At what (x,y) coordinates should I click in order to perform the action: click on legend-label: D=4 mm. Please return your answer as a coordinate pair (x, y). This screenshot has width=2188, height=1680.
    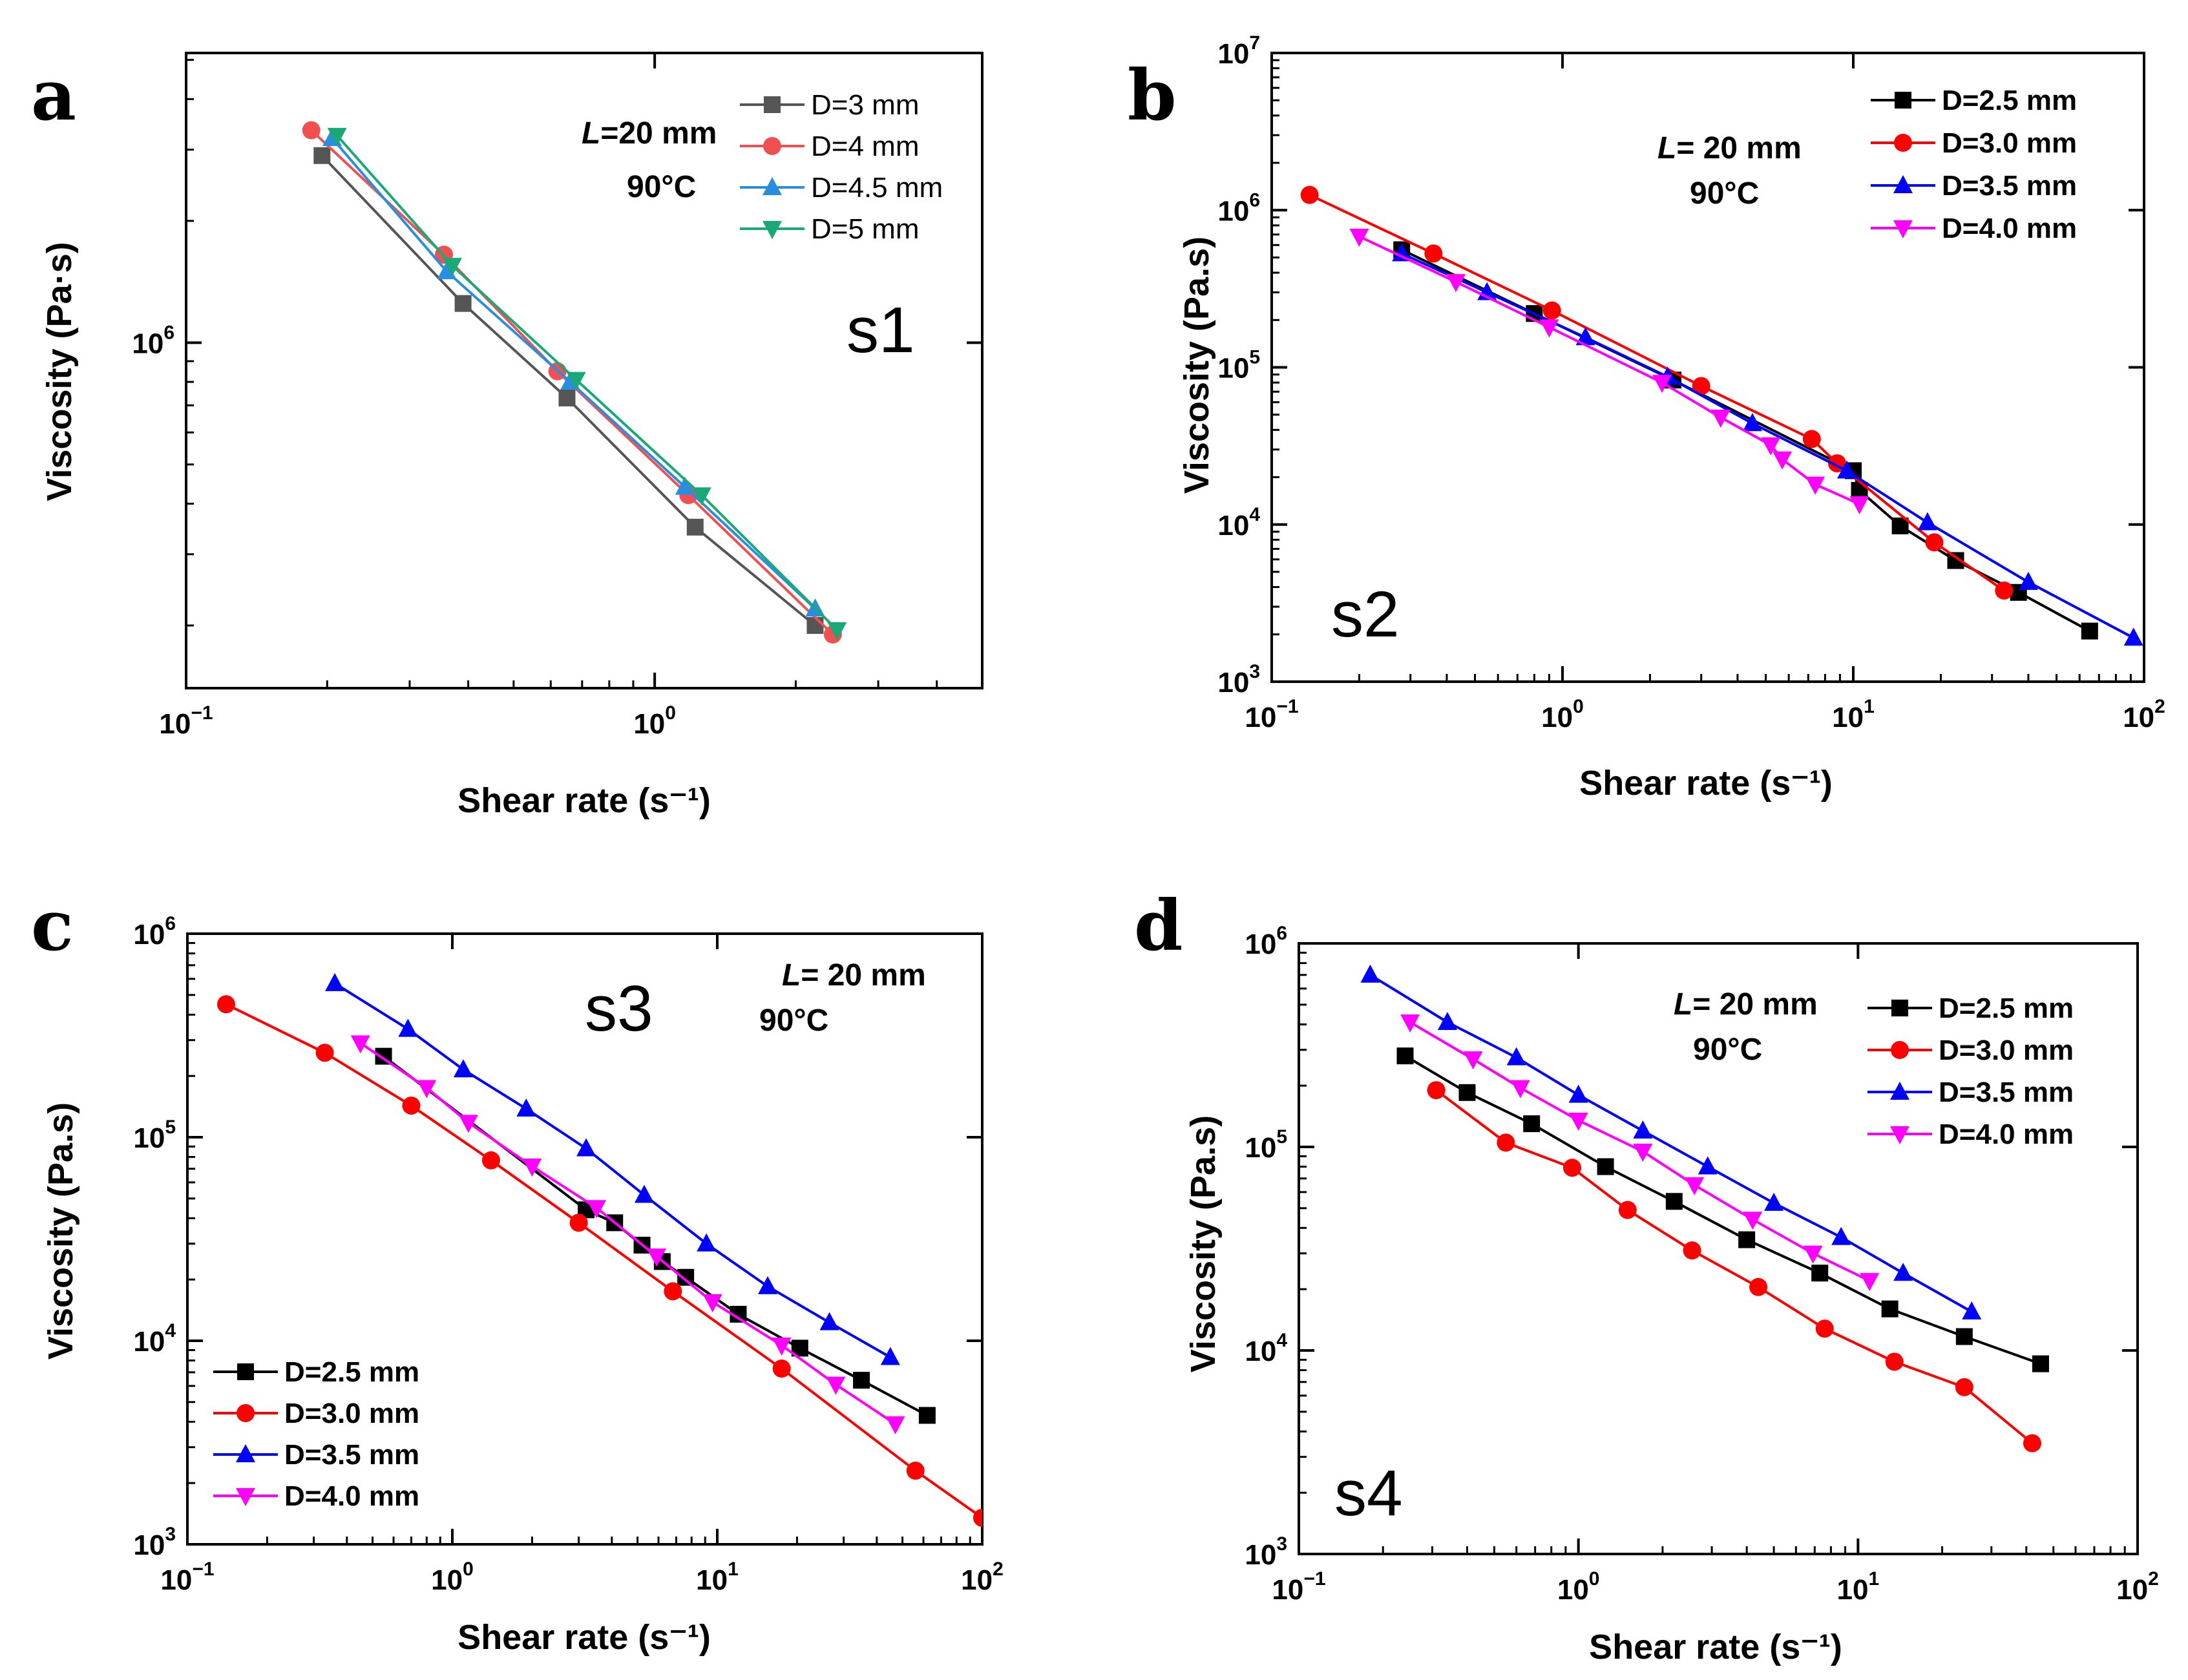
    Looking at the image, I should click on (865, 146).